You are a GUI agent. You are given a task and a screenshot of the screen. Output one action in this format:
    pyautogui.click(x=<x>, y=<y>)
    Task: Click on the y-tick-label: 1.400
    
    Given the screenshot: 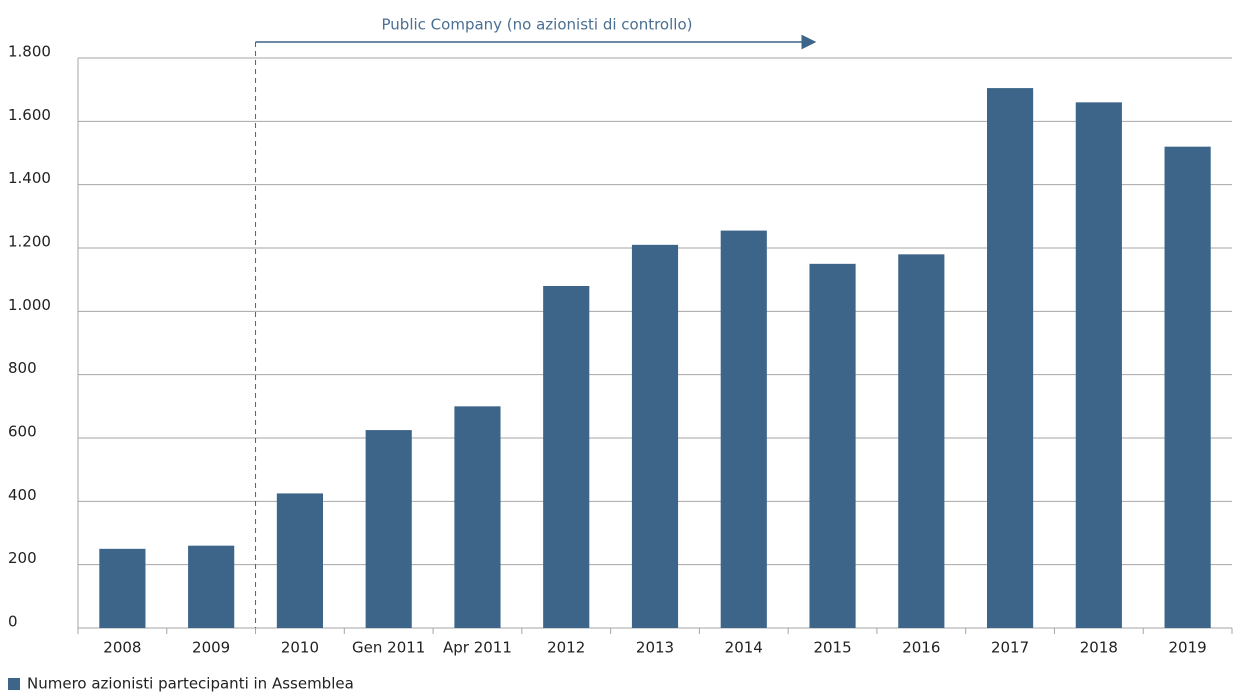 What is the action you would take?
    pyautogui.click(x=29, y=178)
    